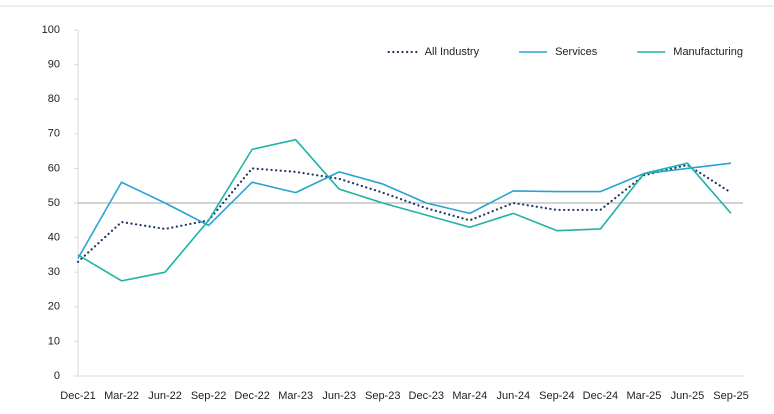  What do you see at coordinates (57, 376) in the screenshot?
I see `y-tick-label: 0` at bounding box center [57, 376].